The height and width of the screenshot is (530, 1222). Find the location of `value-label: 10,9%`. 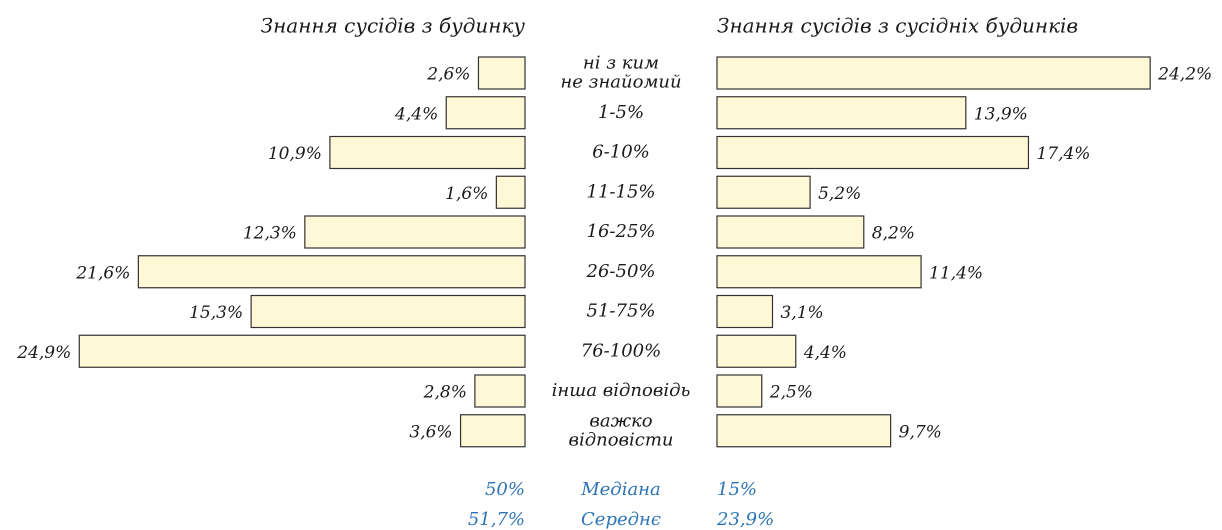

value-label: 10,9% is located at coordinates (295, 154).